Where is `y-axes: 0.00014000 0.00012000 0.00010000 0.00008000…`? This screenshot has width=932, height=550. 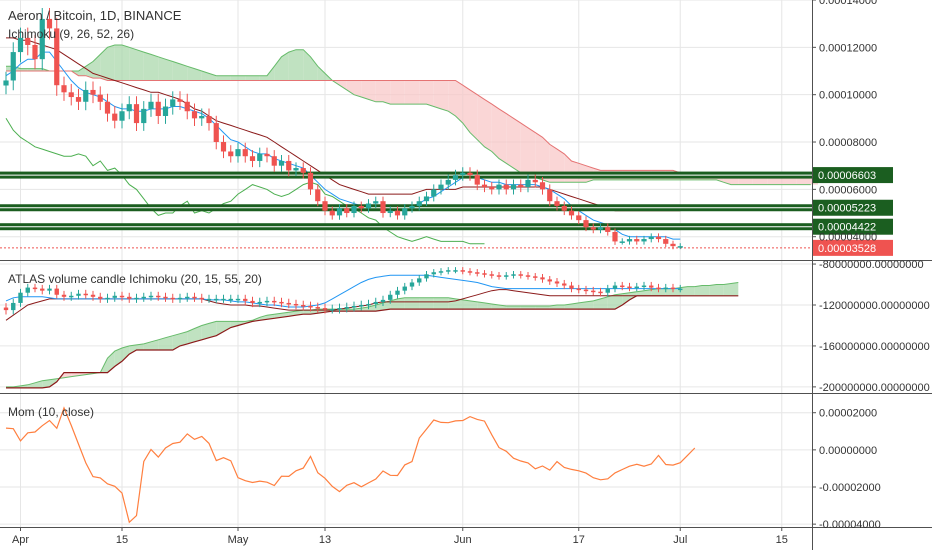 y-axes: 0.00014000 0.00012000 0.00010000 0.00008000… is located at coordinates (871, 265).